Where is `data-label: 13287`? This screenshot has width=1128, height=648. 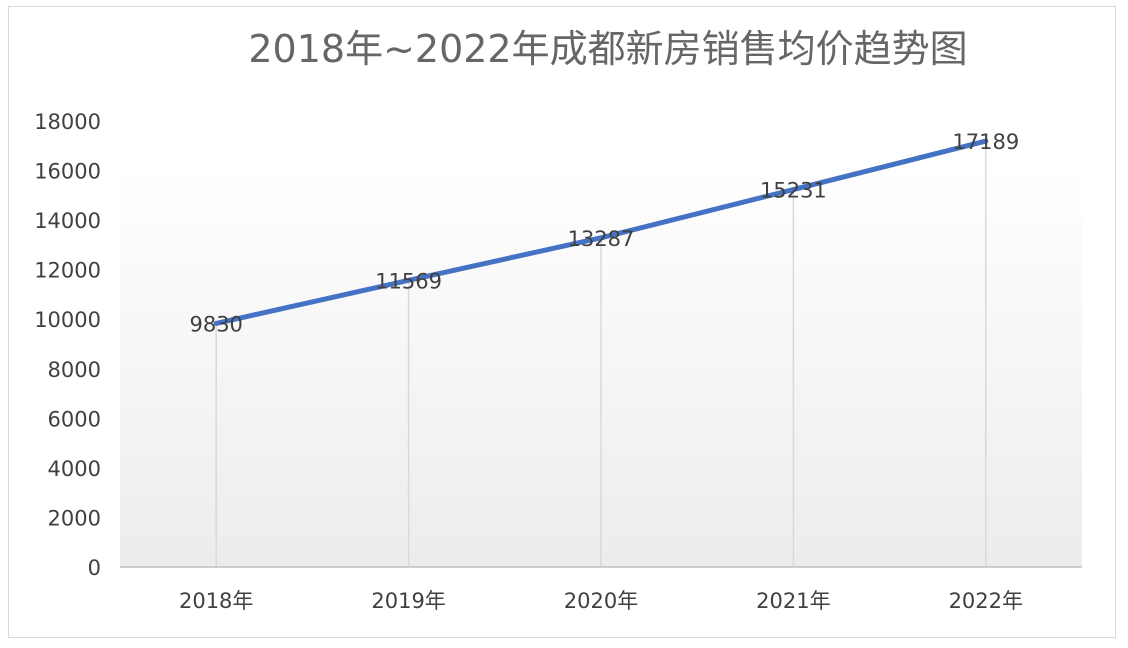 data-label: 13287 is located at coordinates (601, 239).